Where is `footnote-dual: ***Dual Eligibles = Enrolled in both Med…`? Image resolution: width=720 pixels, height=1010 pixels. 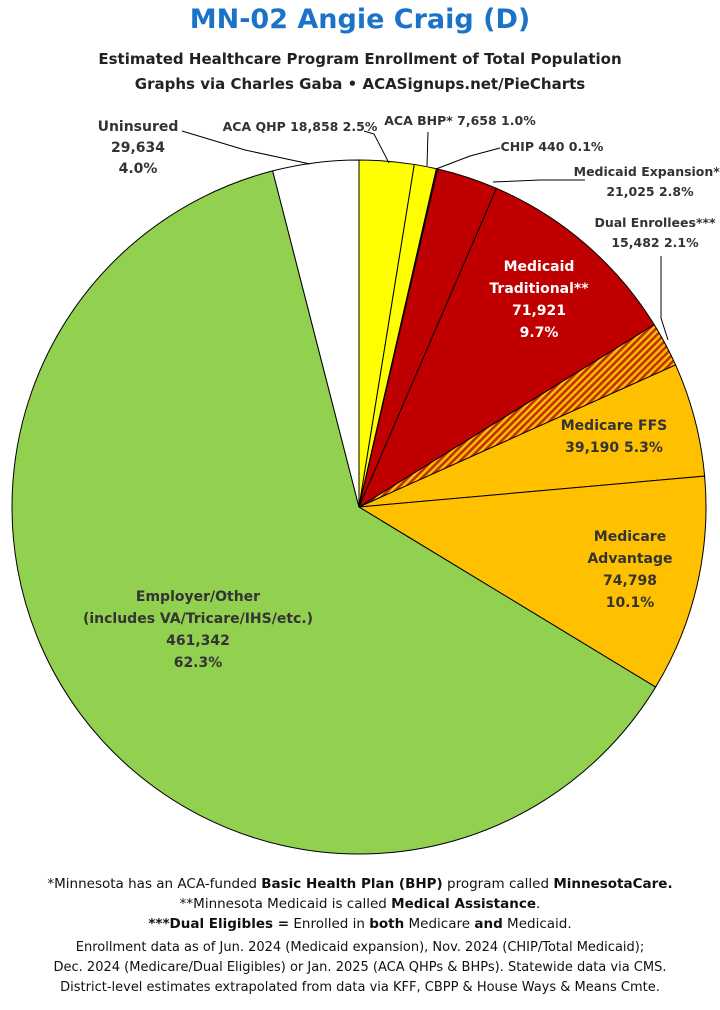 footnote-dual: ***Dual Eligibles = Enrolled in both Med… is located at coordinates (360, 924).